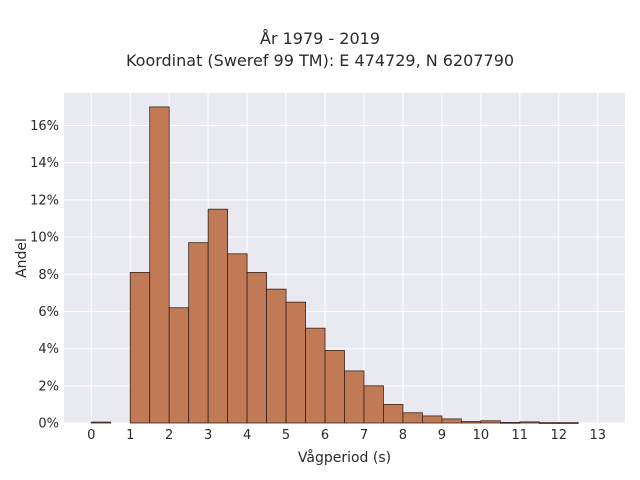  What do you see at coordinates (48, 275) in the screenshot?
I see `y-tick-label: 8%` at bounding box center [48, 275].